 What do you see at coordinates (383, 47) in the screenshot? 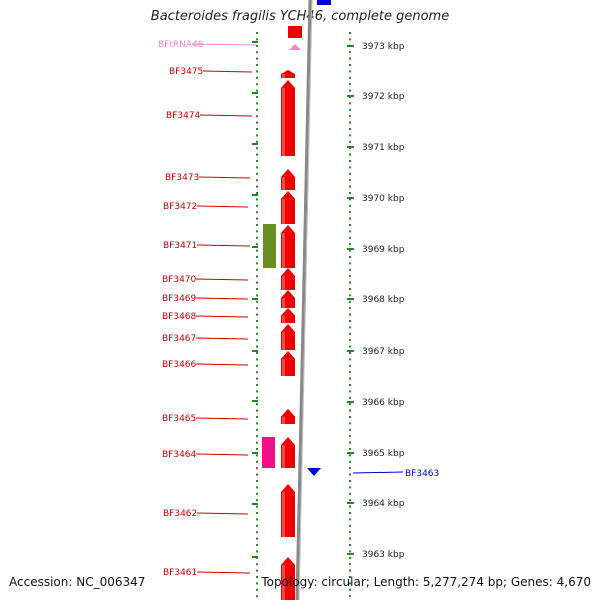
I see `kbp-label: 3973 kbp` at bounding box center [383, 47].